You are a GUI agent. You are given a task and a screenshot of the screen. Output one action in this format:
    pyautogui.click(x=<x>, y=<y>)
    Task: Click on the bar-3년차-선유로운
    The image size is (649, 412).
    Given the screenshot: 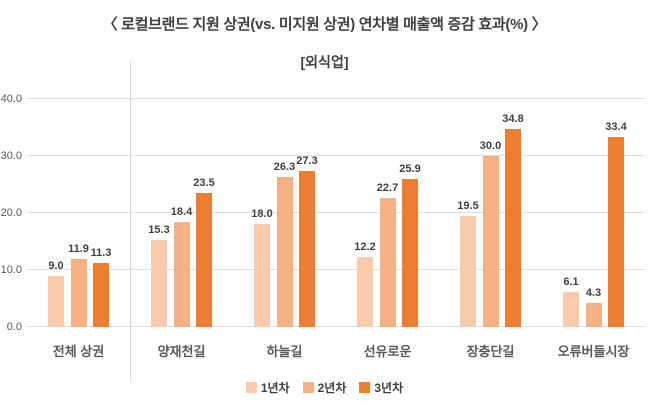 What is the action you would take?
    pyautogui.click(x=410, y=253)
    